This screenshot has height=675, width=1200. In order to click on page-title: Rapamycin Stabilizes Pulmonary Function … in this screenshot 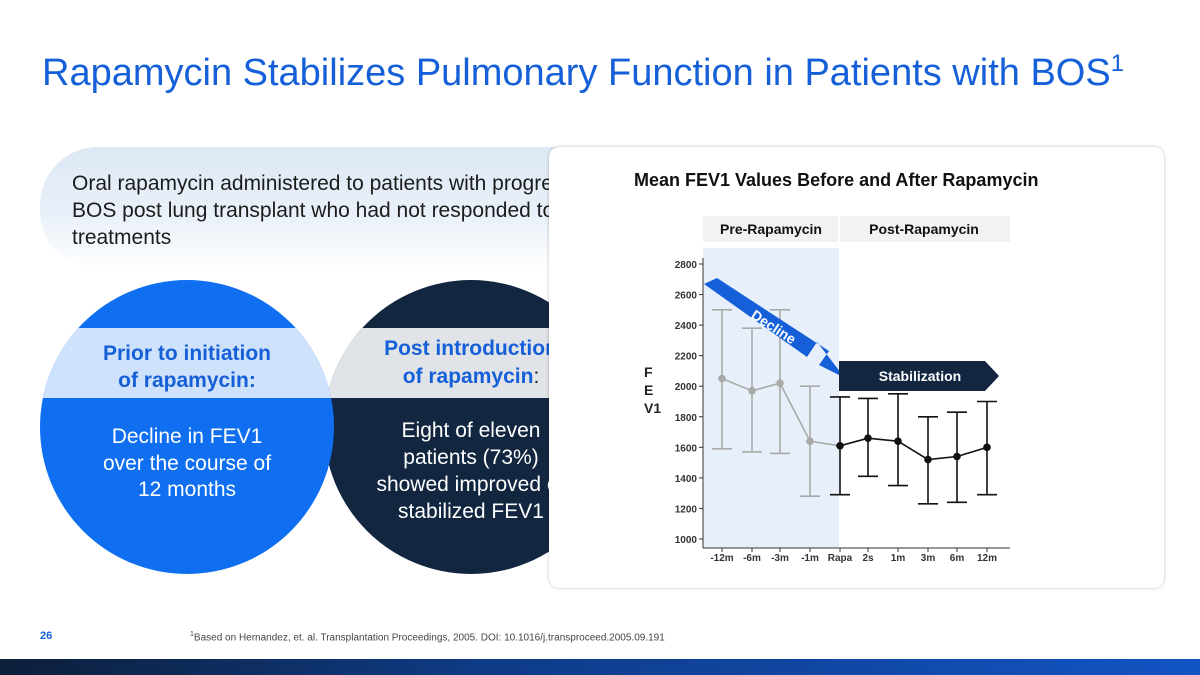, I will do `click(583, 72)`.